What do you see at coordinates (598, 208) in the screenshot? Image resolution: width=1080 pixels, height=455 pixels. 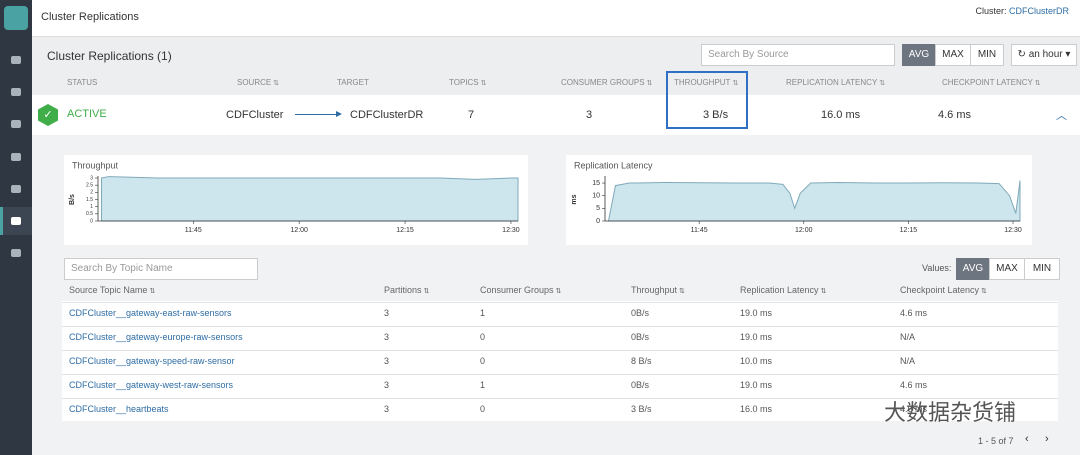 I see `y-tick-label: 5` at bounding box center [598, 208].